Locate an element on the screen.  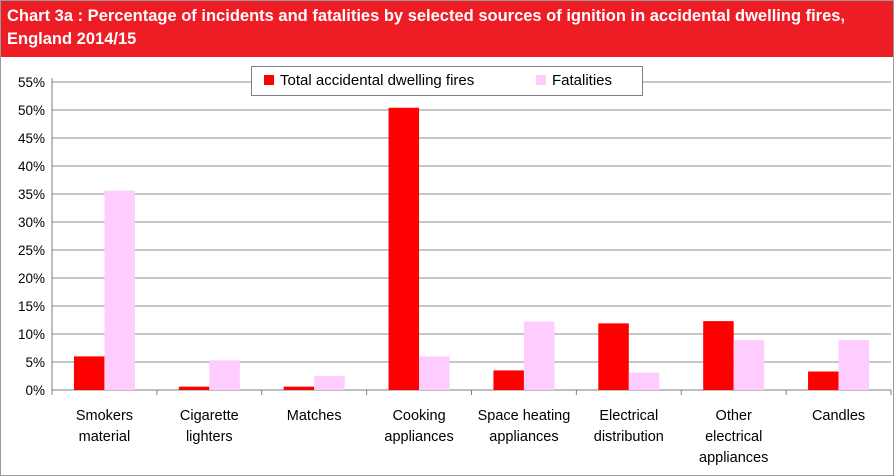
y-tick-label: 55% is located at coordinates (31, 82).